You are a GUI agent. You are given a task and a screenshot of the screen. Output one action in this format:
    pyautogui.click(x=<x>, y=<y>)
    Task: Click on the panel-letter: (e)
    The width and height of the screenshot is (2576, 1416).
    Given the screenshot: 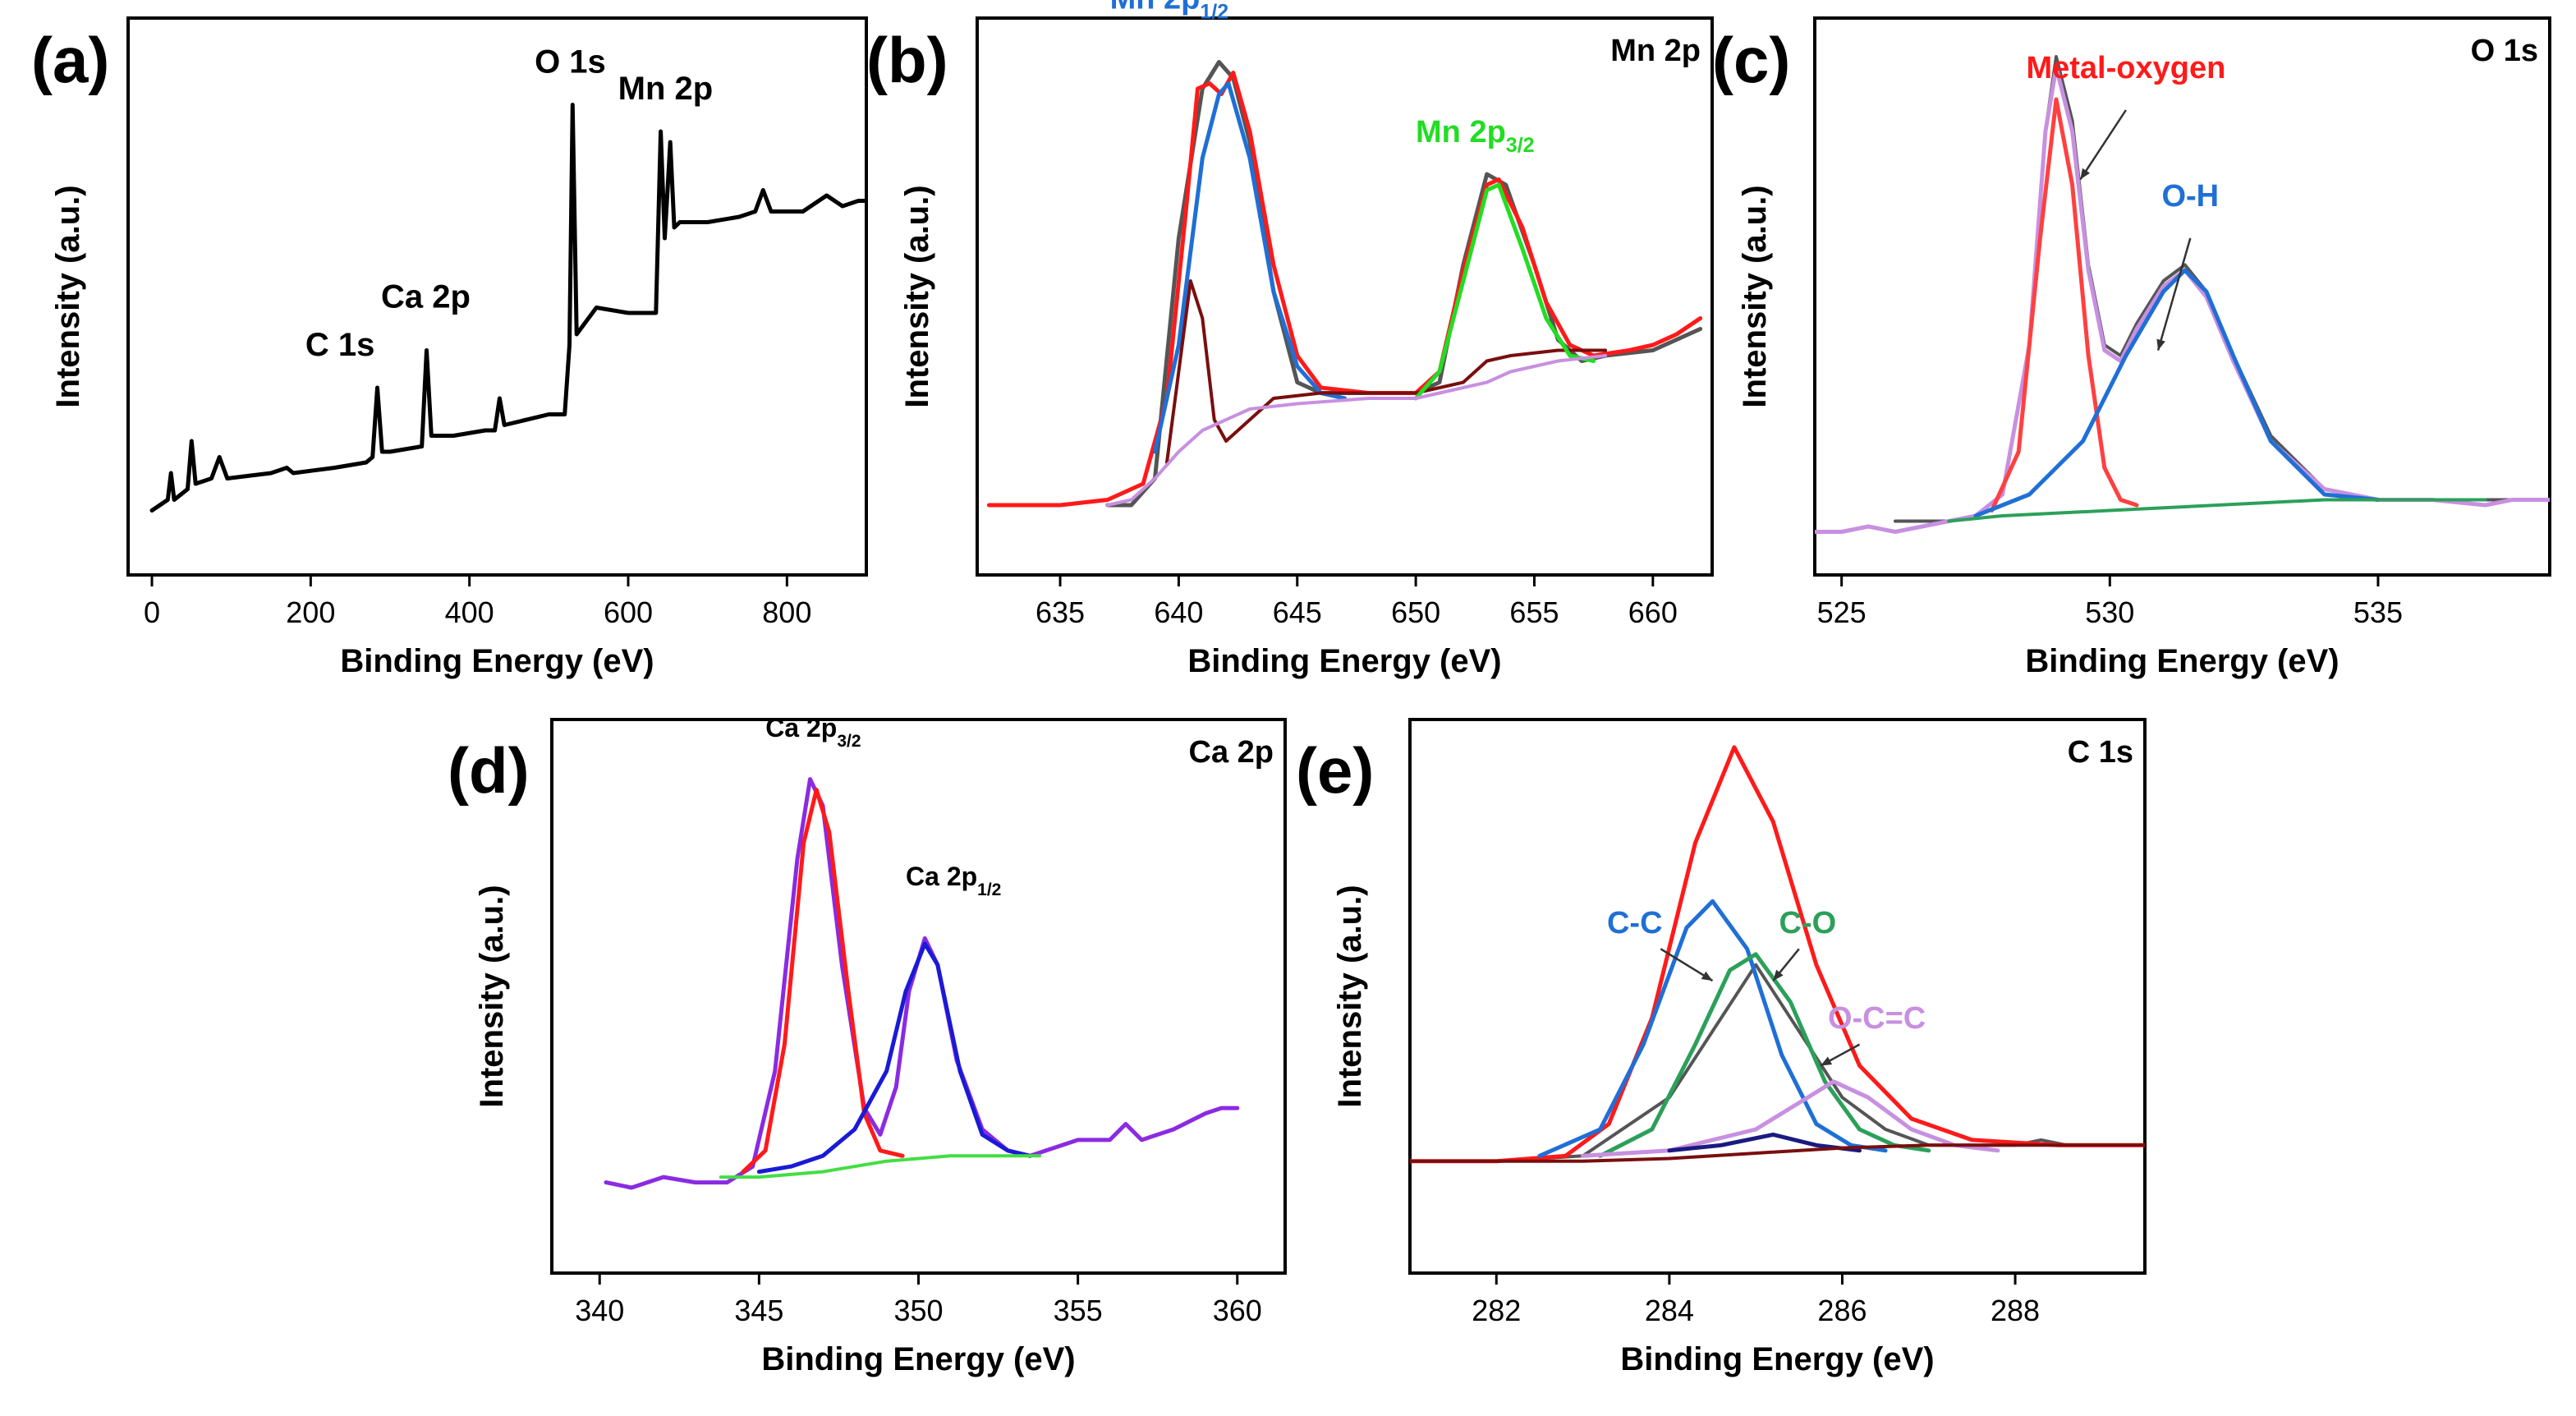 What is the action you would take?
    pyautogui.click(x=1335, y=770)
    